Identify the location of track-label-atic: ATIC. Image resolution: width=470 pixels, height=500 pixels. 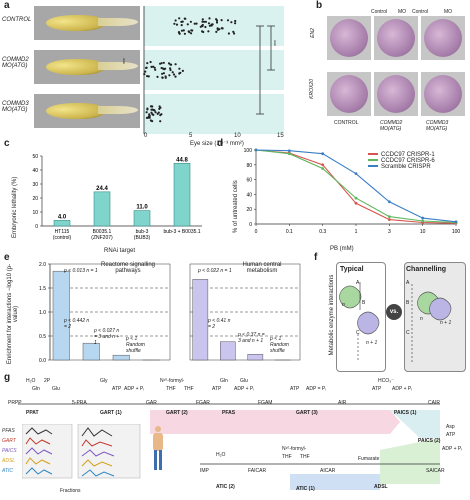
(8, 471).